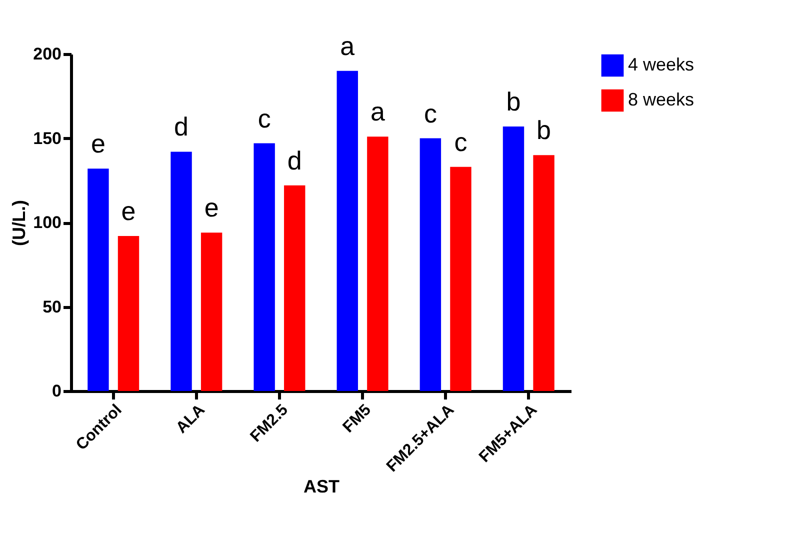  What do you see at coordinates (47, 138) in the screenshot?
I see `y-tick-label: 150` at bounding box center [47, 138].